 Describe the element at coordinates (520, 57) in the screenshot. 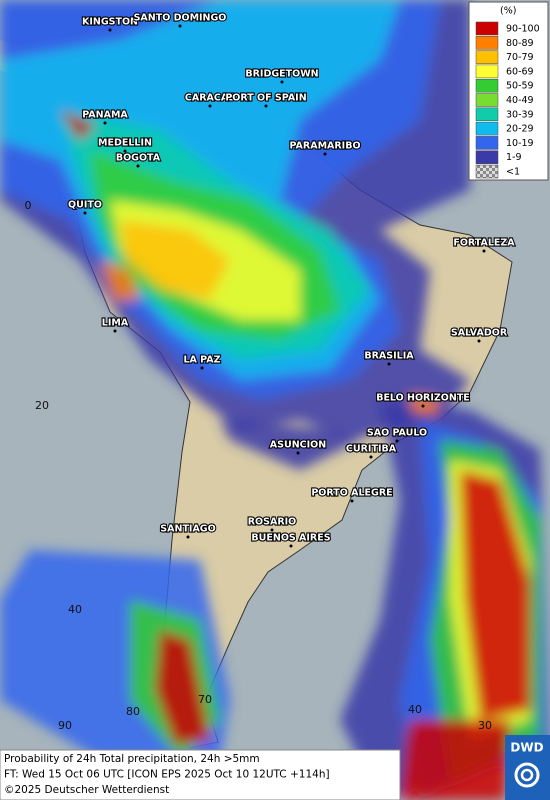

I see `legend-label: 70-79` at that location.